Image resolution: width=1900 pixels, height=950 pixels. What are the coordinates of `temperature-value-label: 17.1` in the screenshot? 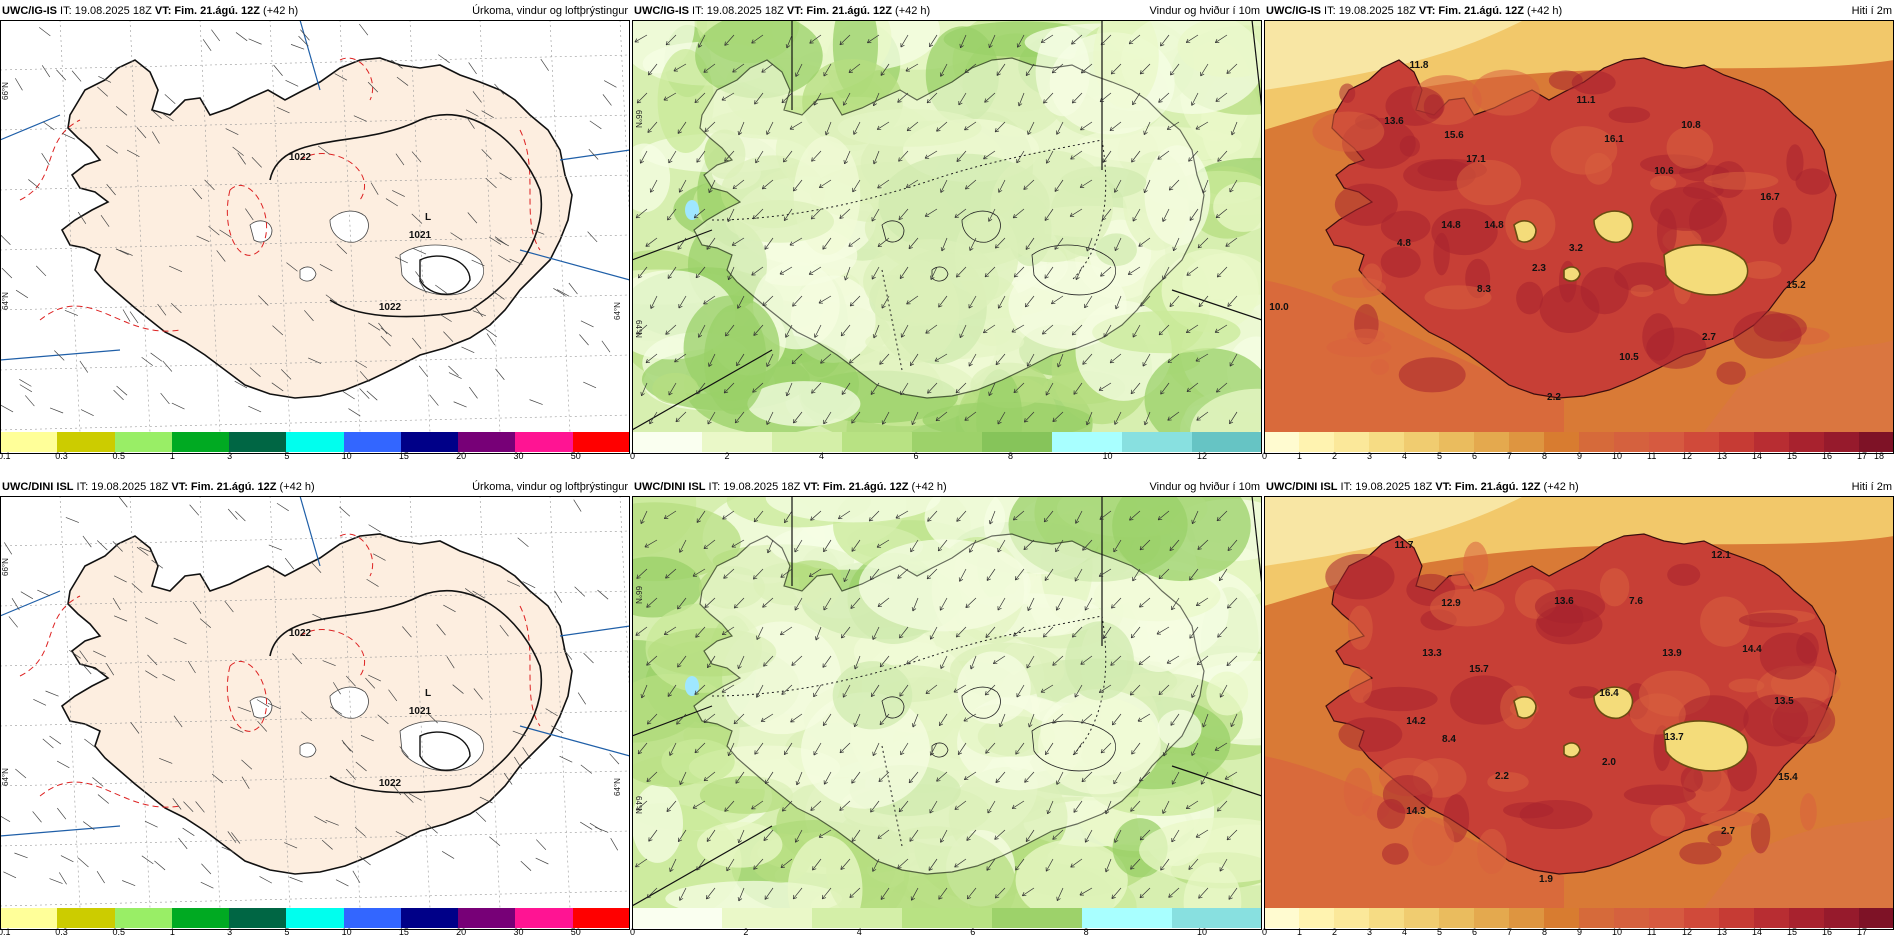 It's located at (1476, 159).